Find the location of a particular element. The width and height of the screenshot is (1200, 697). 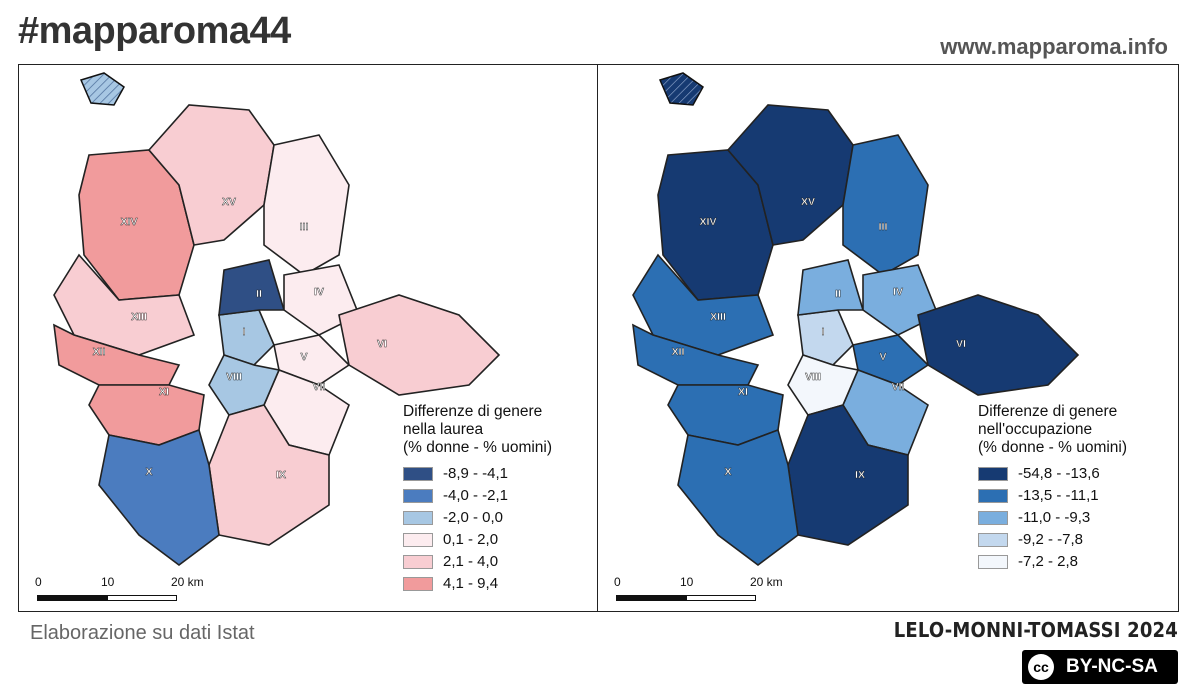

legend-title-line2: nell'occupazione is located at coordinates (1035, 429).